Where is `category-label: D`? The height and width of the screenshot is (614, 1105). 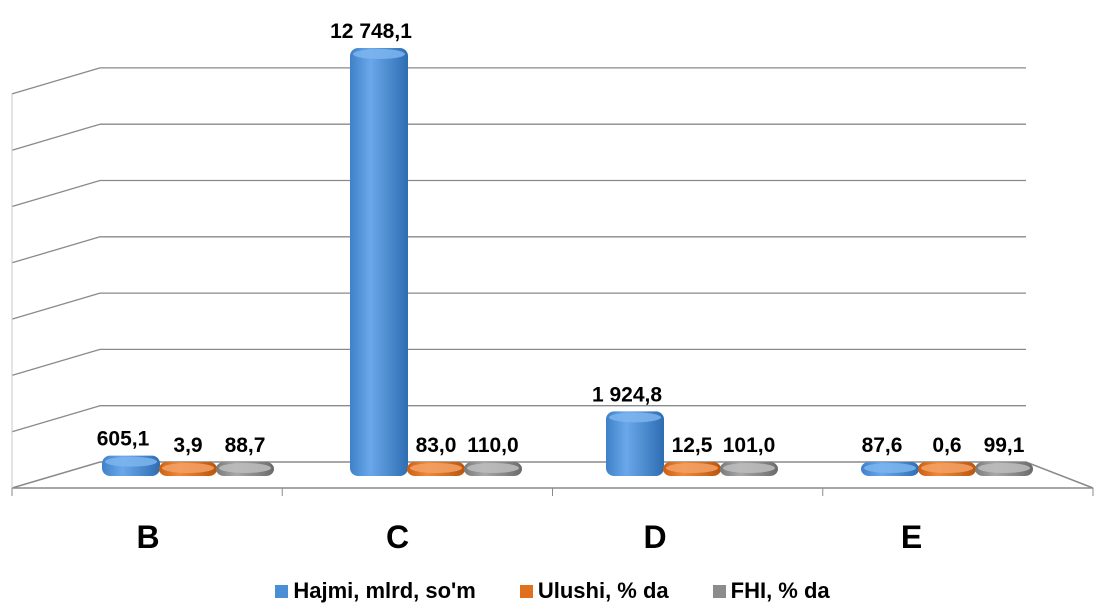 category-label: D is located at coordinates (654, 537).